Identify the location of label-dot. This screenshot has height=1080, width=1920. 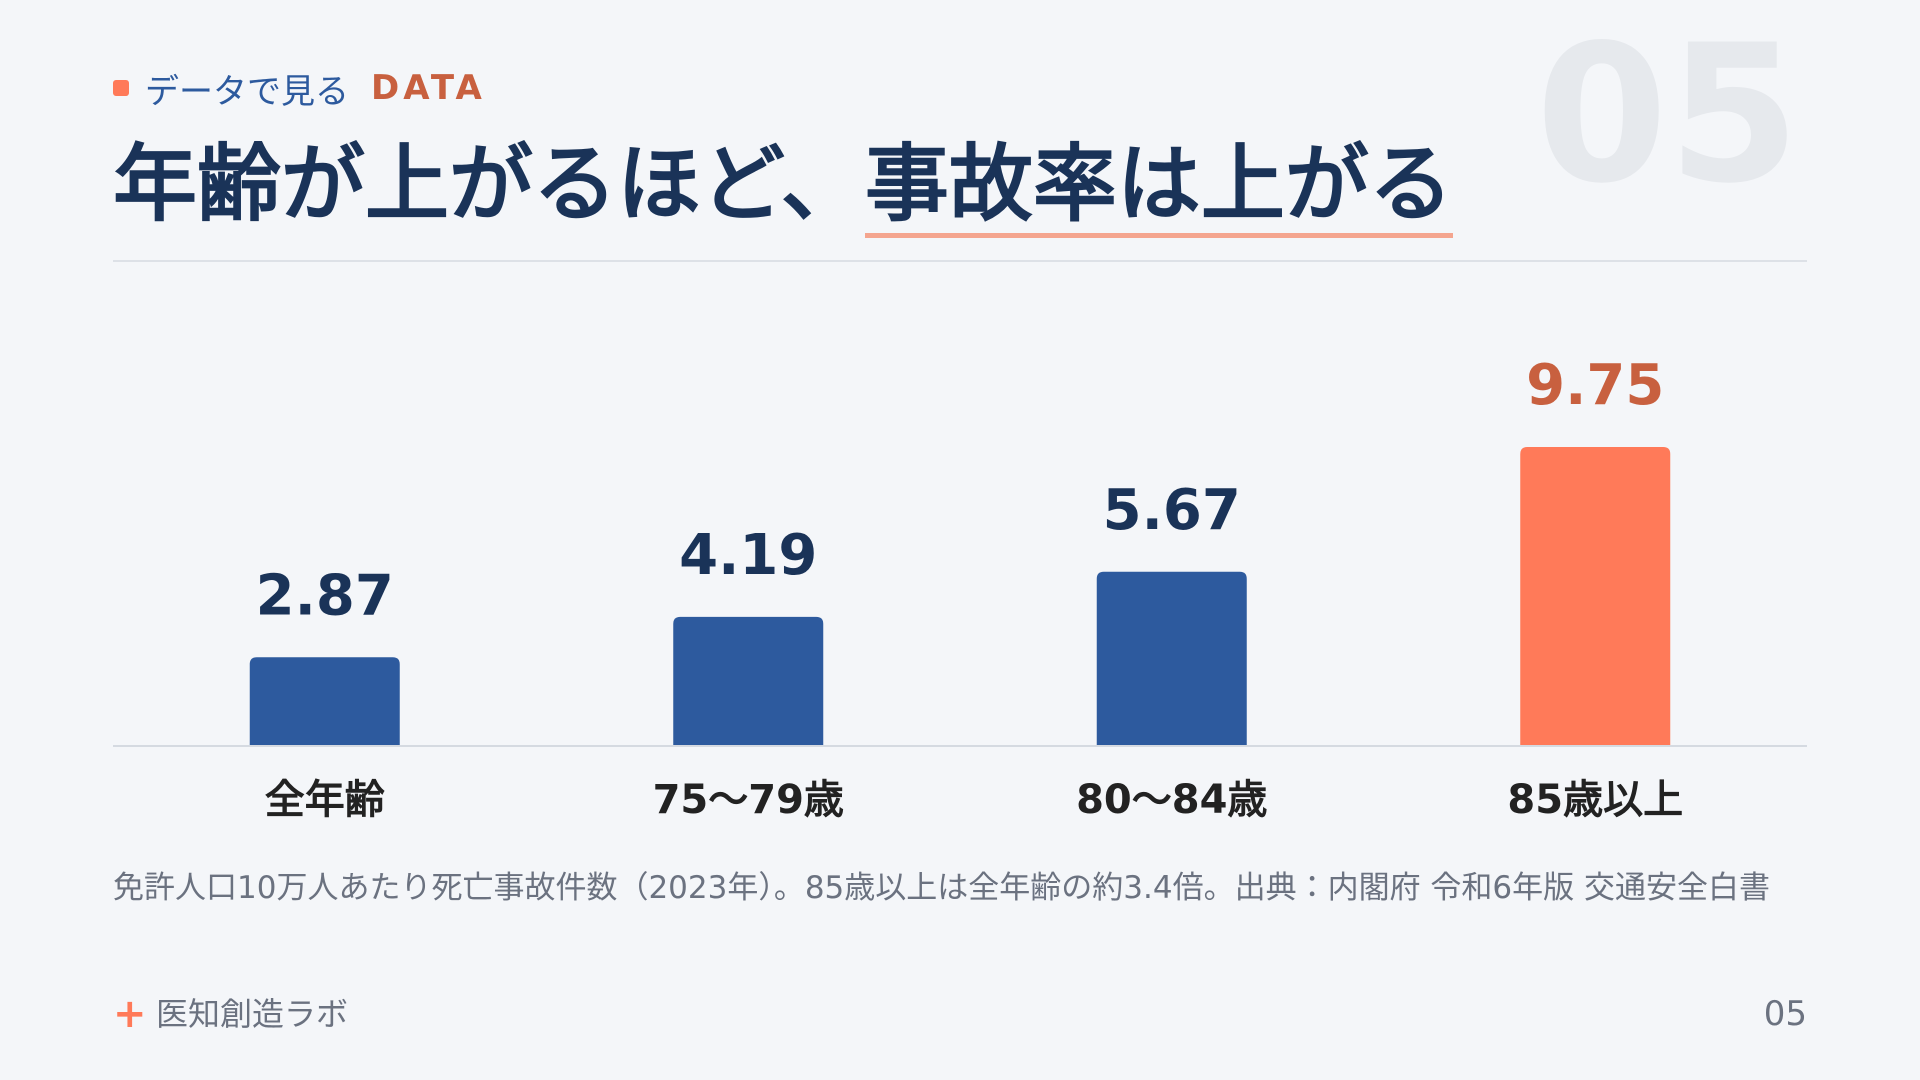
(121, 88).